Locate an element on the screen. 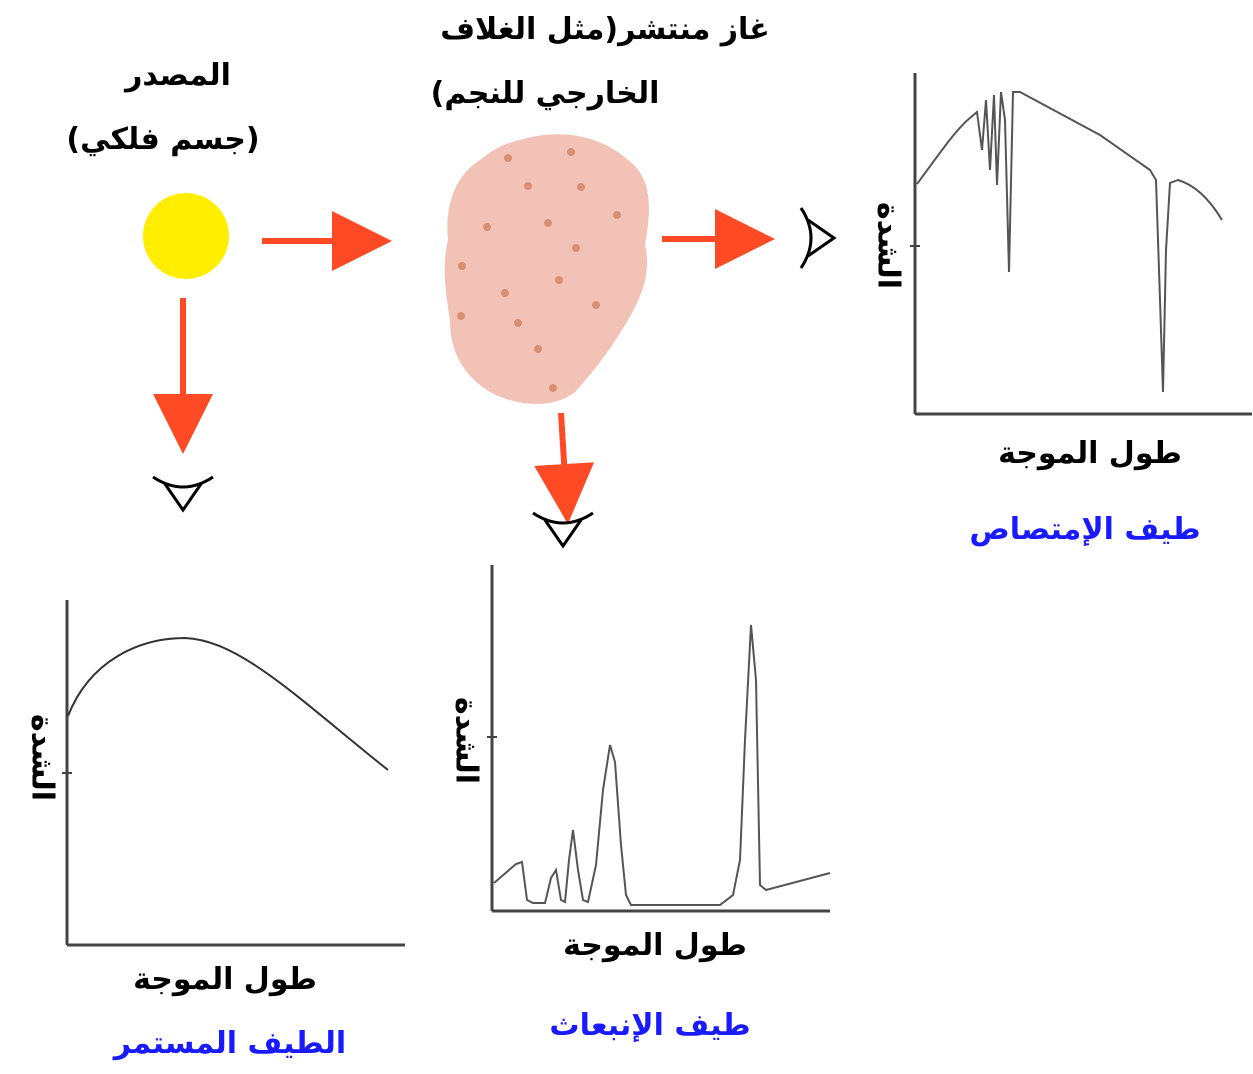 This screenshot has width=1253, height=1074. emission-caption: طيف الإنبعاث is located at coordinates (650, 1025).